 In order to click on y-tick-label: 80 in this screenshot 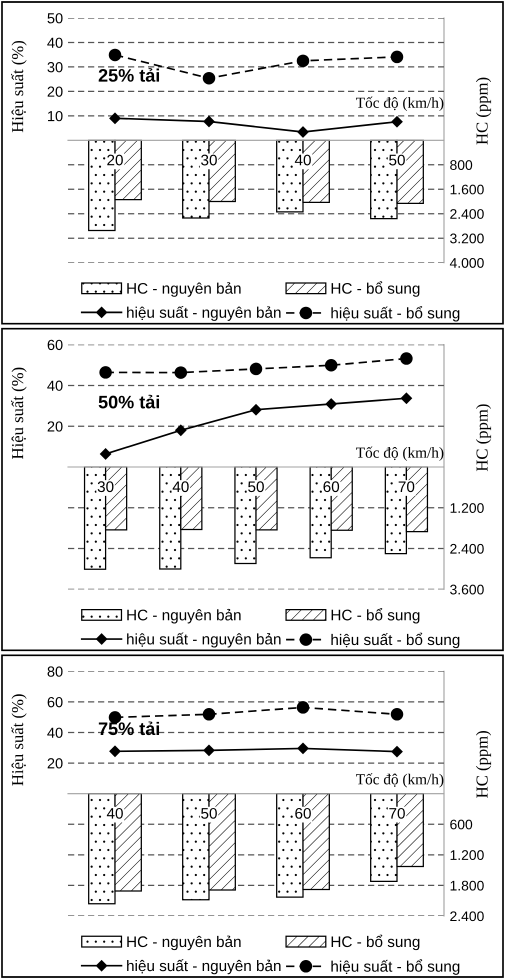, I will do `click(55, 671)`.